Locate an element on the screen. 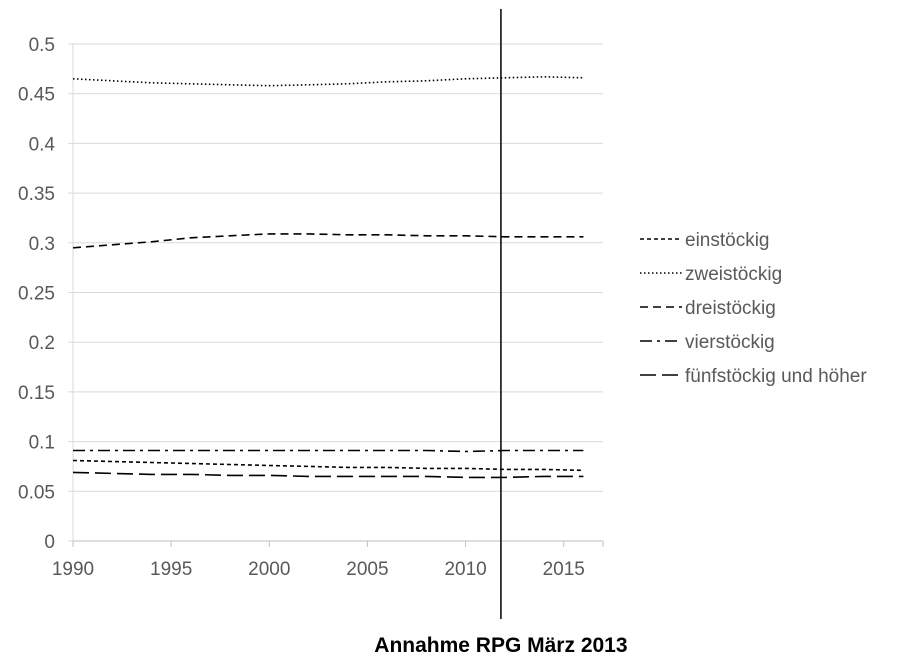 This screenshot has width=903, height=657. y-axis: 0 0.05 0.1 0.15 0.2 0.25 0.3 0.35 0.4 0.45 0.5 is located at coordinates (46, 294).